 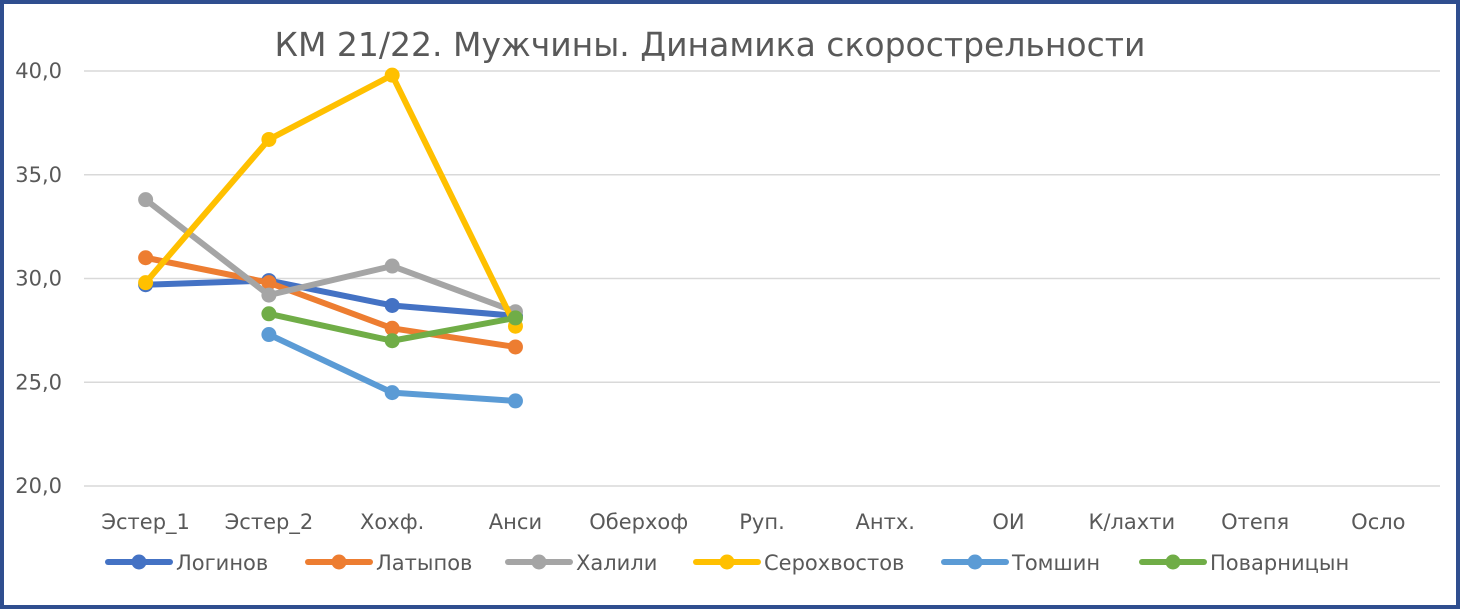 What do you see at coordinates (1008, 522) in the screenshot?
I see `x-tick-label: ОИ` at bounding box center [1008, 522].